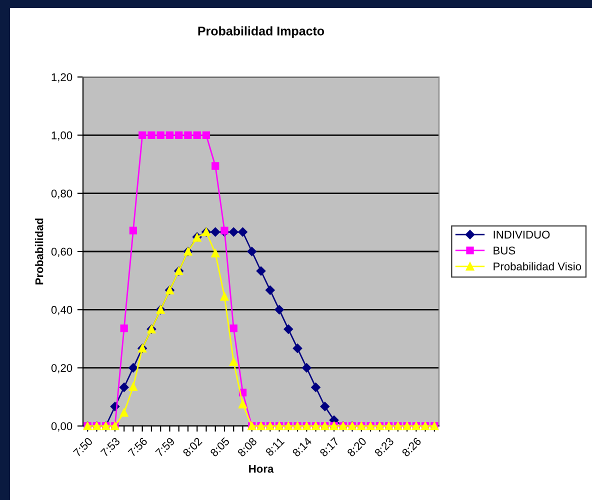  I want to click on x-tick-label: 8:11, so click(275, 447).